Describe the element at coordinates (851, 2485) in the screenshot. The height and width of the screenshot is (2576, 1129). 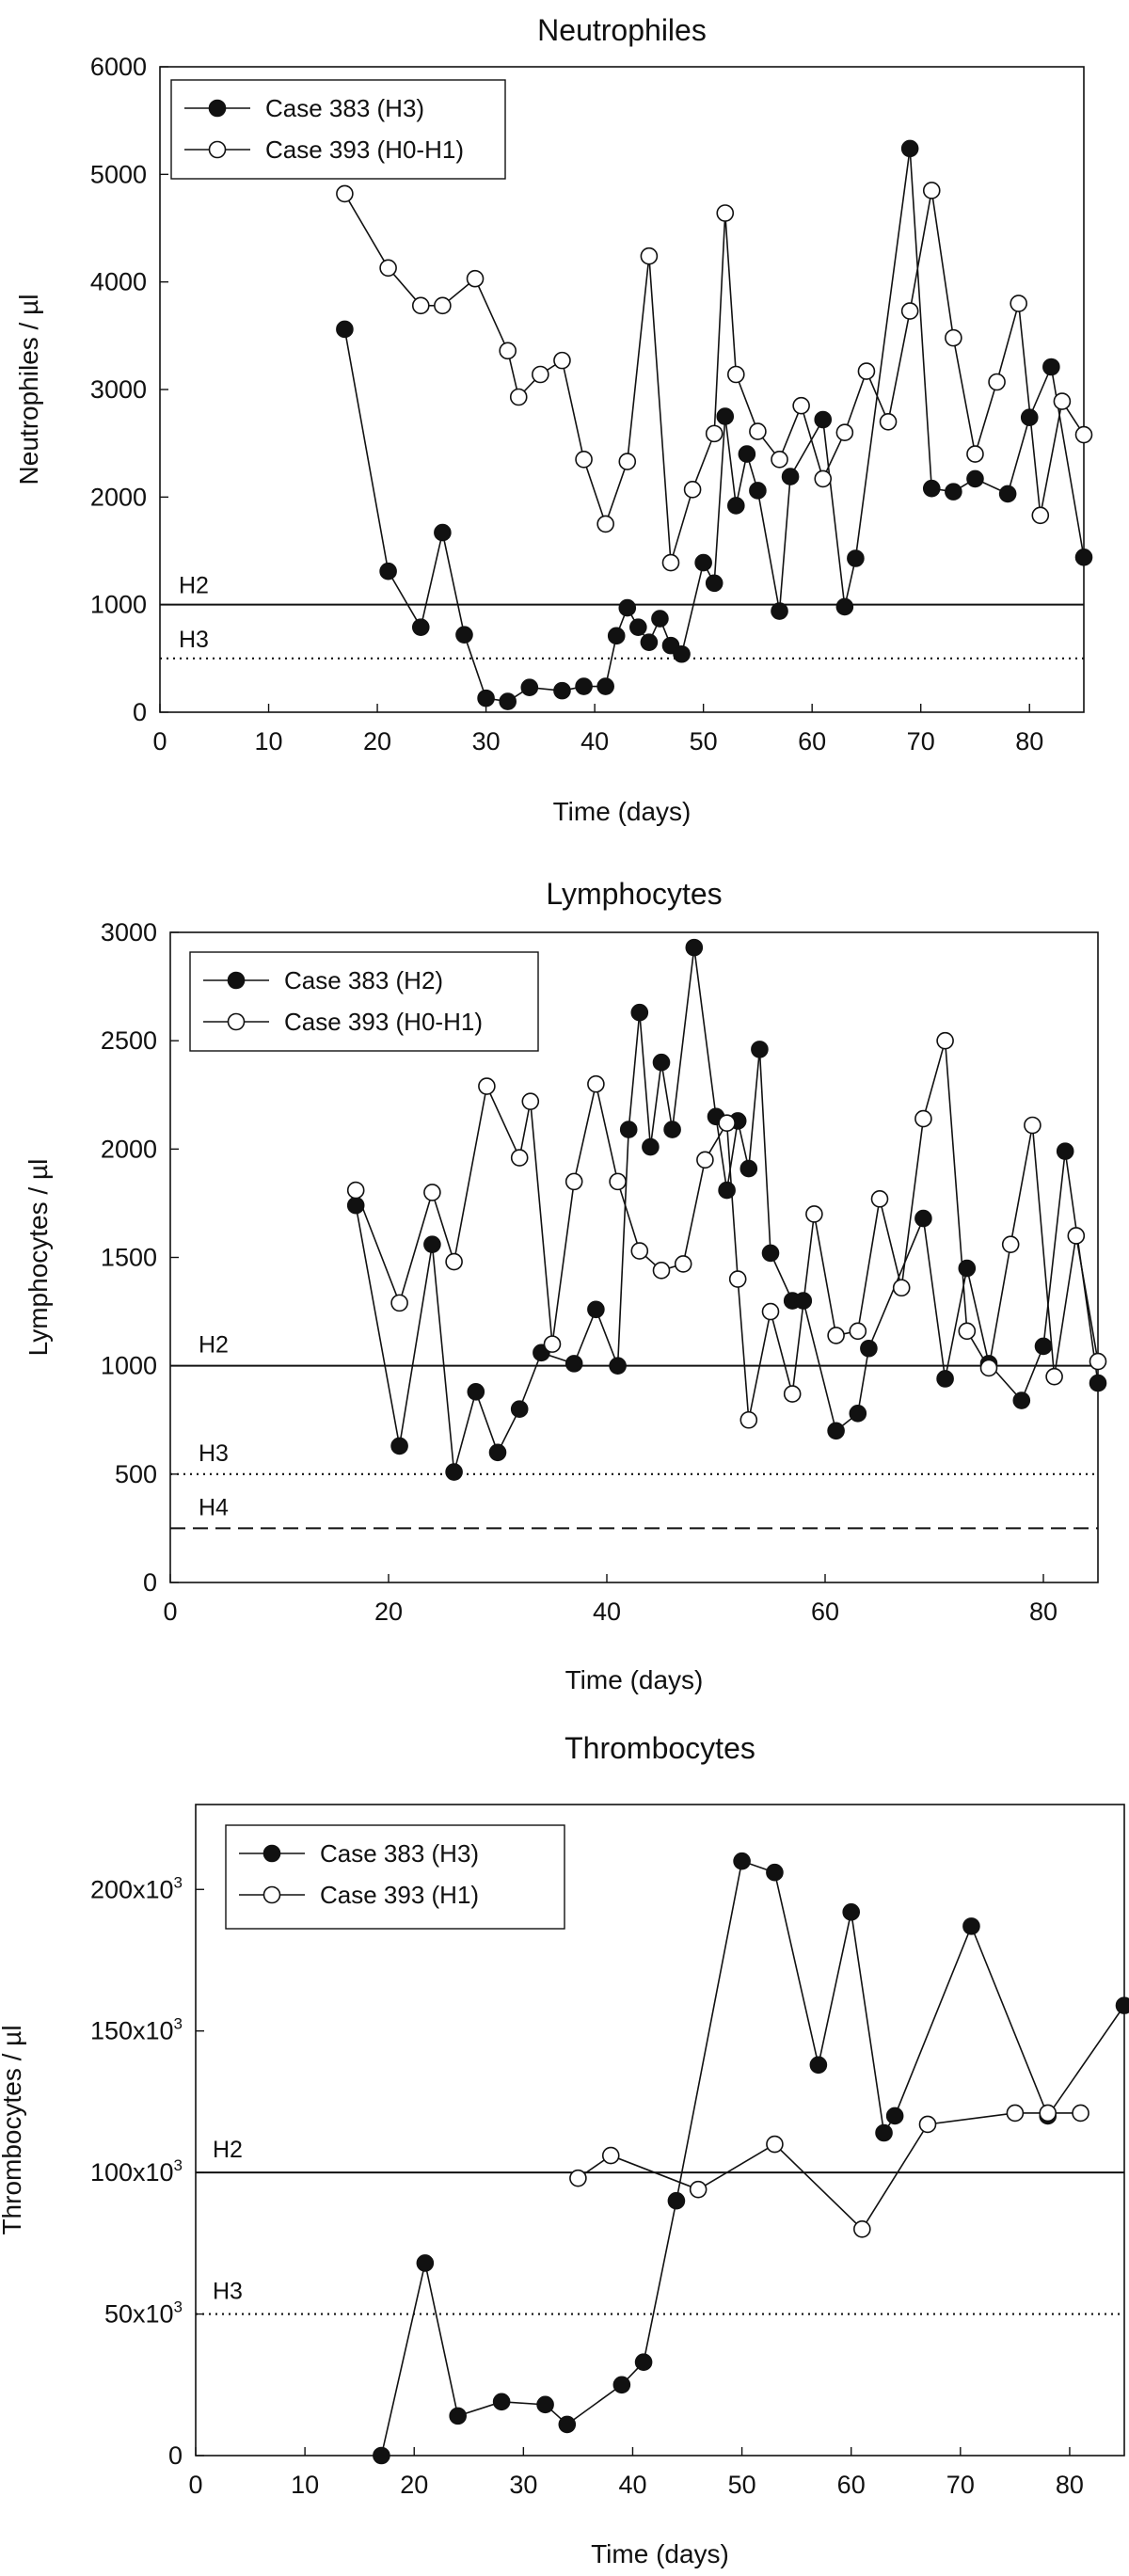
I see `x-tick-label: 60` at that location.